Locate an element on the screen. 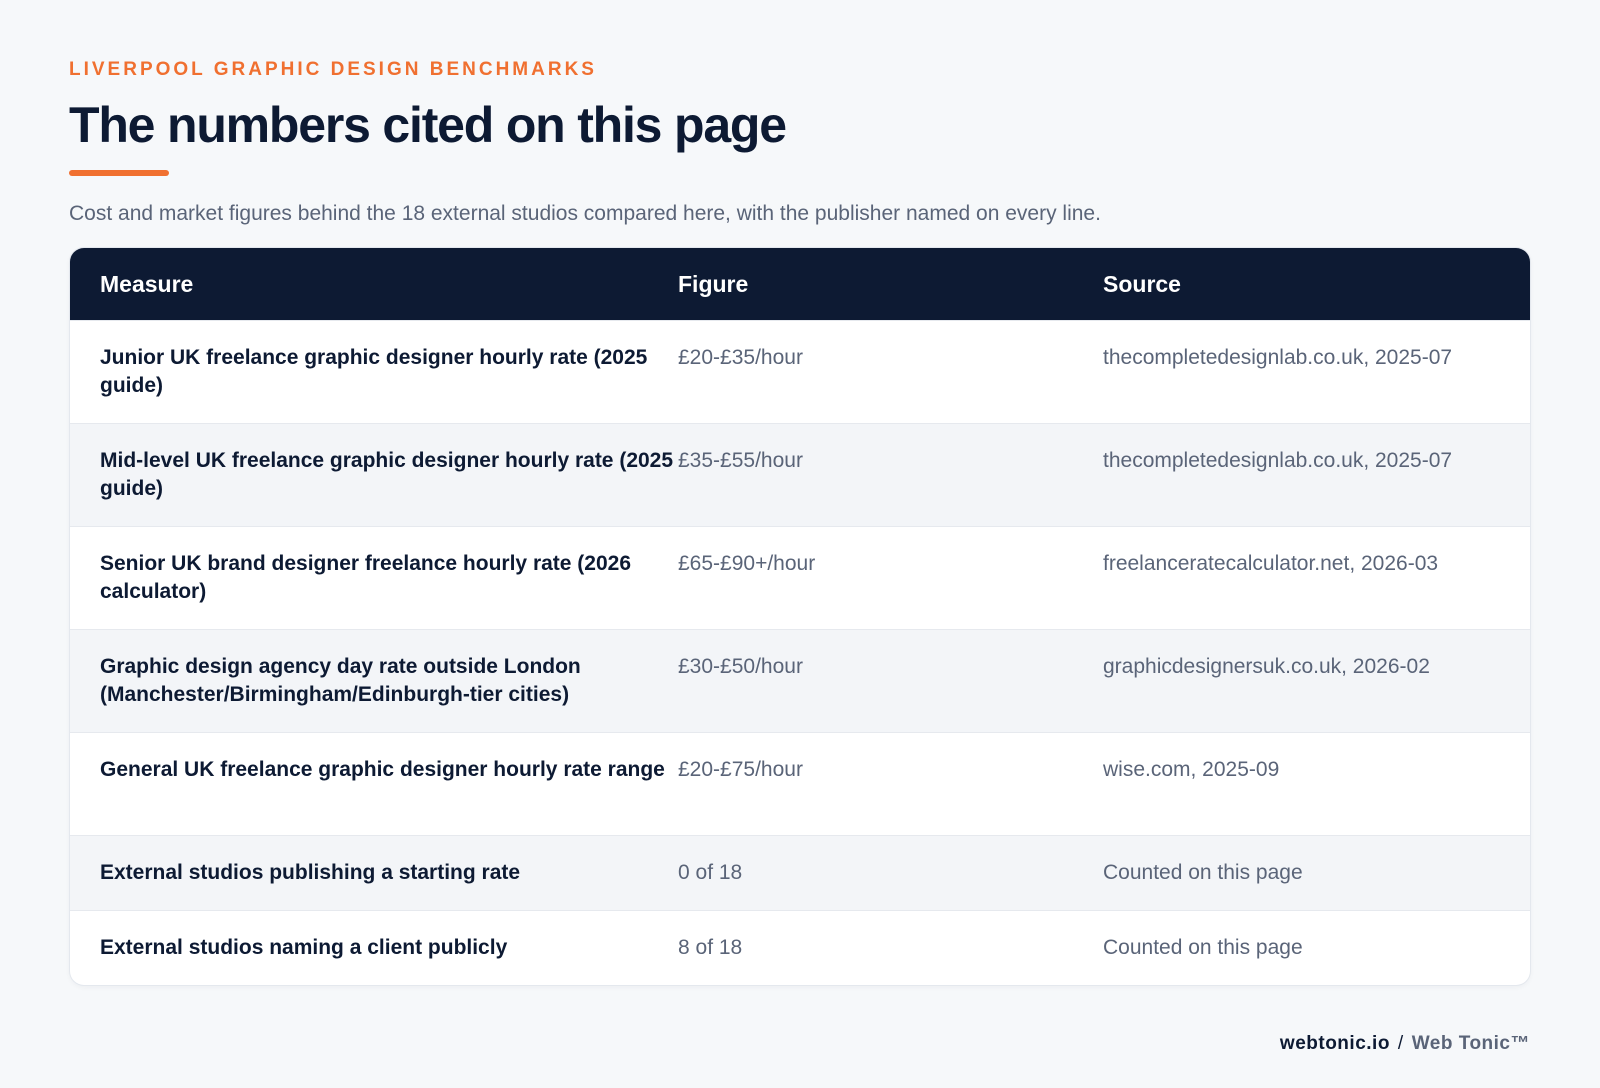 Image resolution: width=1600 pixels, height=1088 pixels. figure-cell: 0 of 18 is located at coordinates (710, 872).